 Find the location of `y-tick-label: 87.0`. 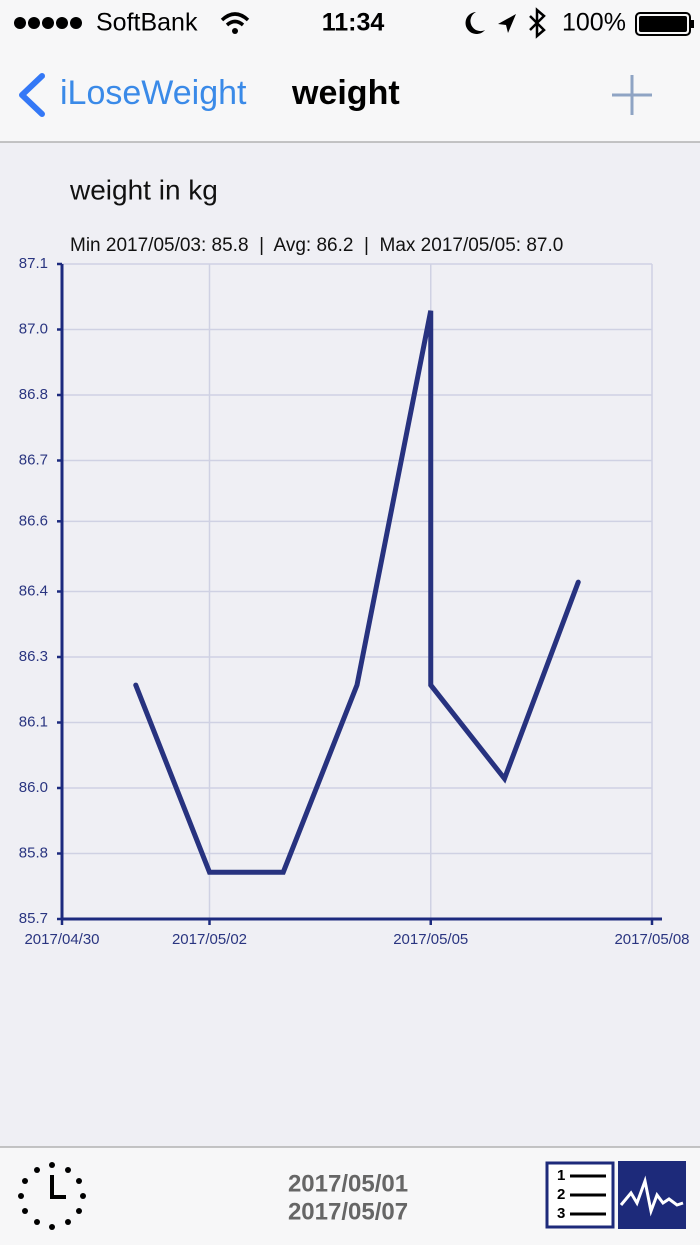

y-tick-label: 87.0 is located at coordinates (33, 328).